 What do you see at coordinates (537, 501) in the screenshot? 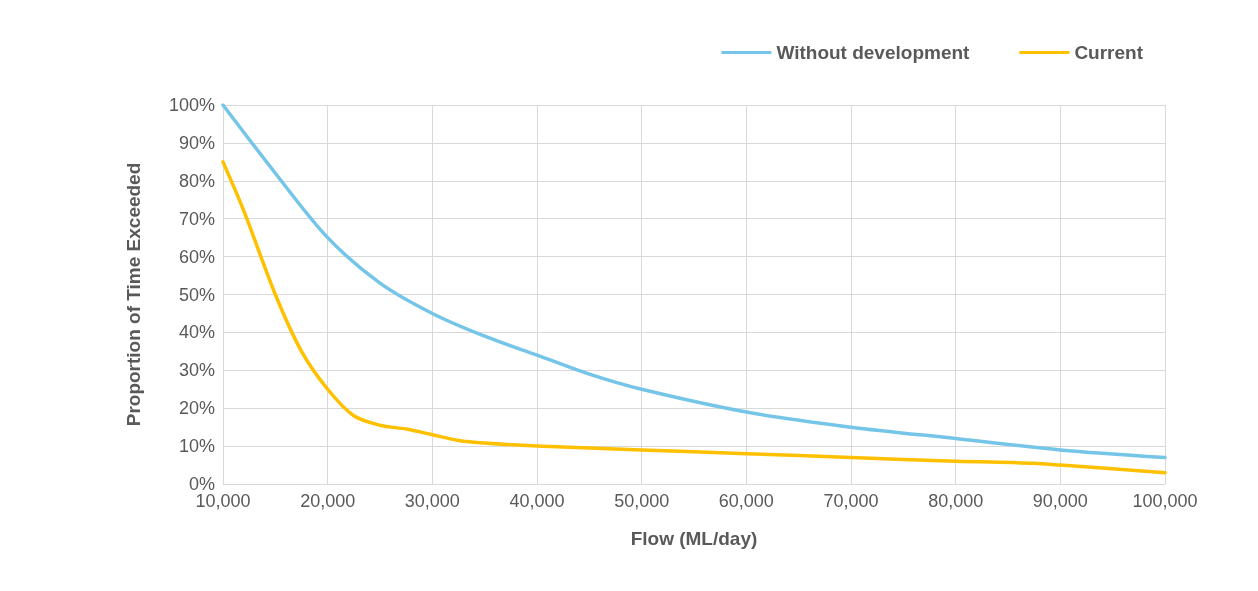
I see `x-tick-label: 40,000` at bounding box center [537, 501].